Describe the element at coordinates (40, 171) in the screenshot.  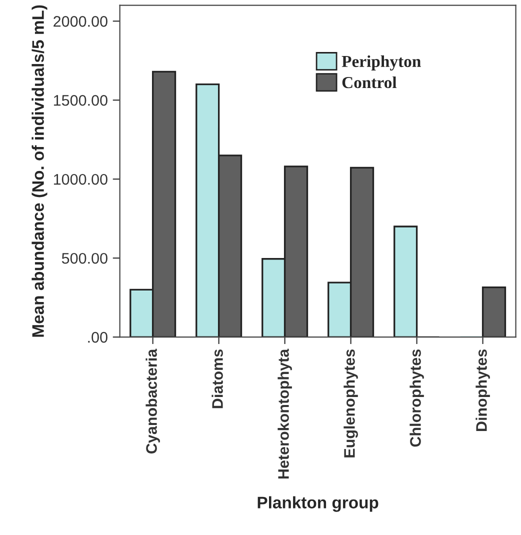
I see `y-axis-title: Mean abundance (No. of individuals/5 mL)` at that location.